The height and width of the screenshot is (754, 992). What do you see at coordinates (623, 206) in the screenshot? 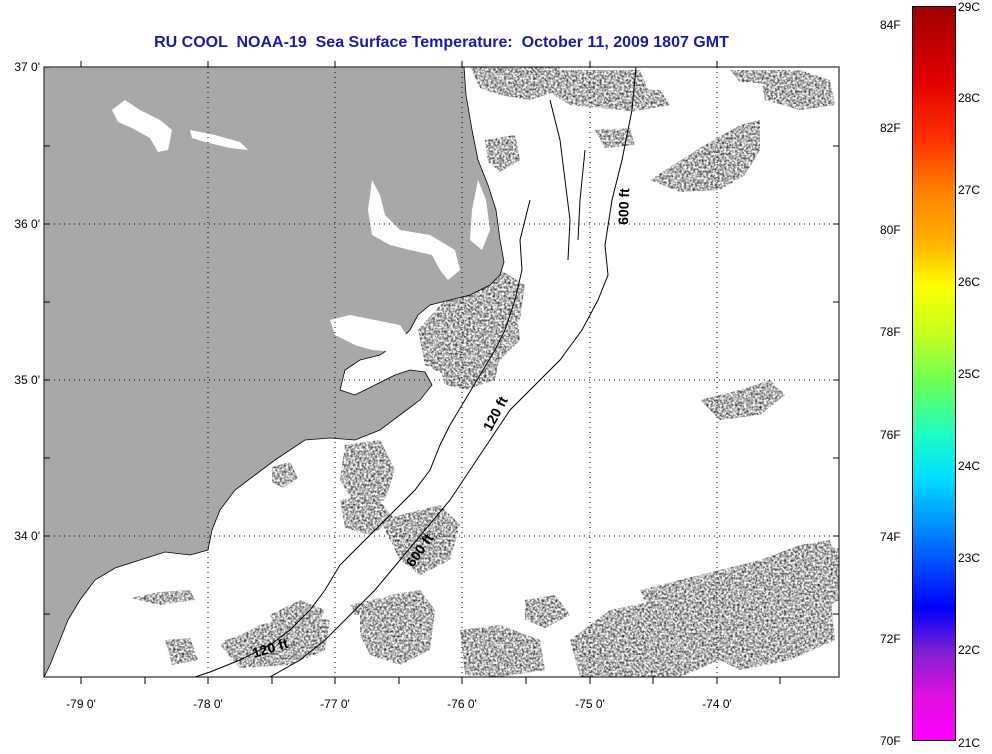
I see `depth-label: 600 ft` at bounding box center [623, 206].